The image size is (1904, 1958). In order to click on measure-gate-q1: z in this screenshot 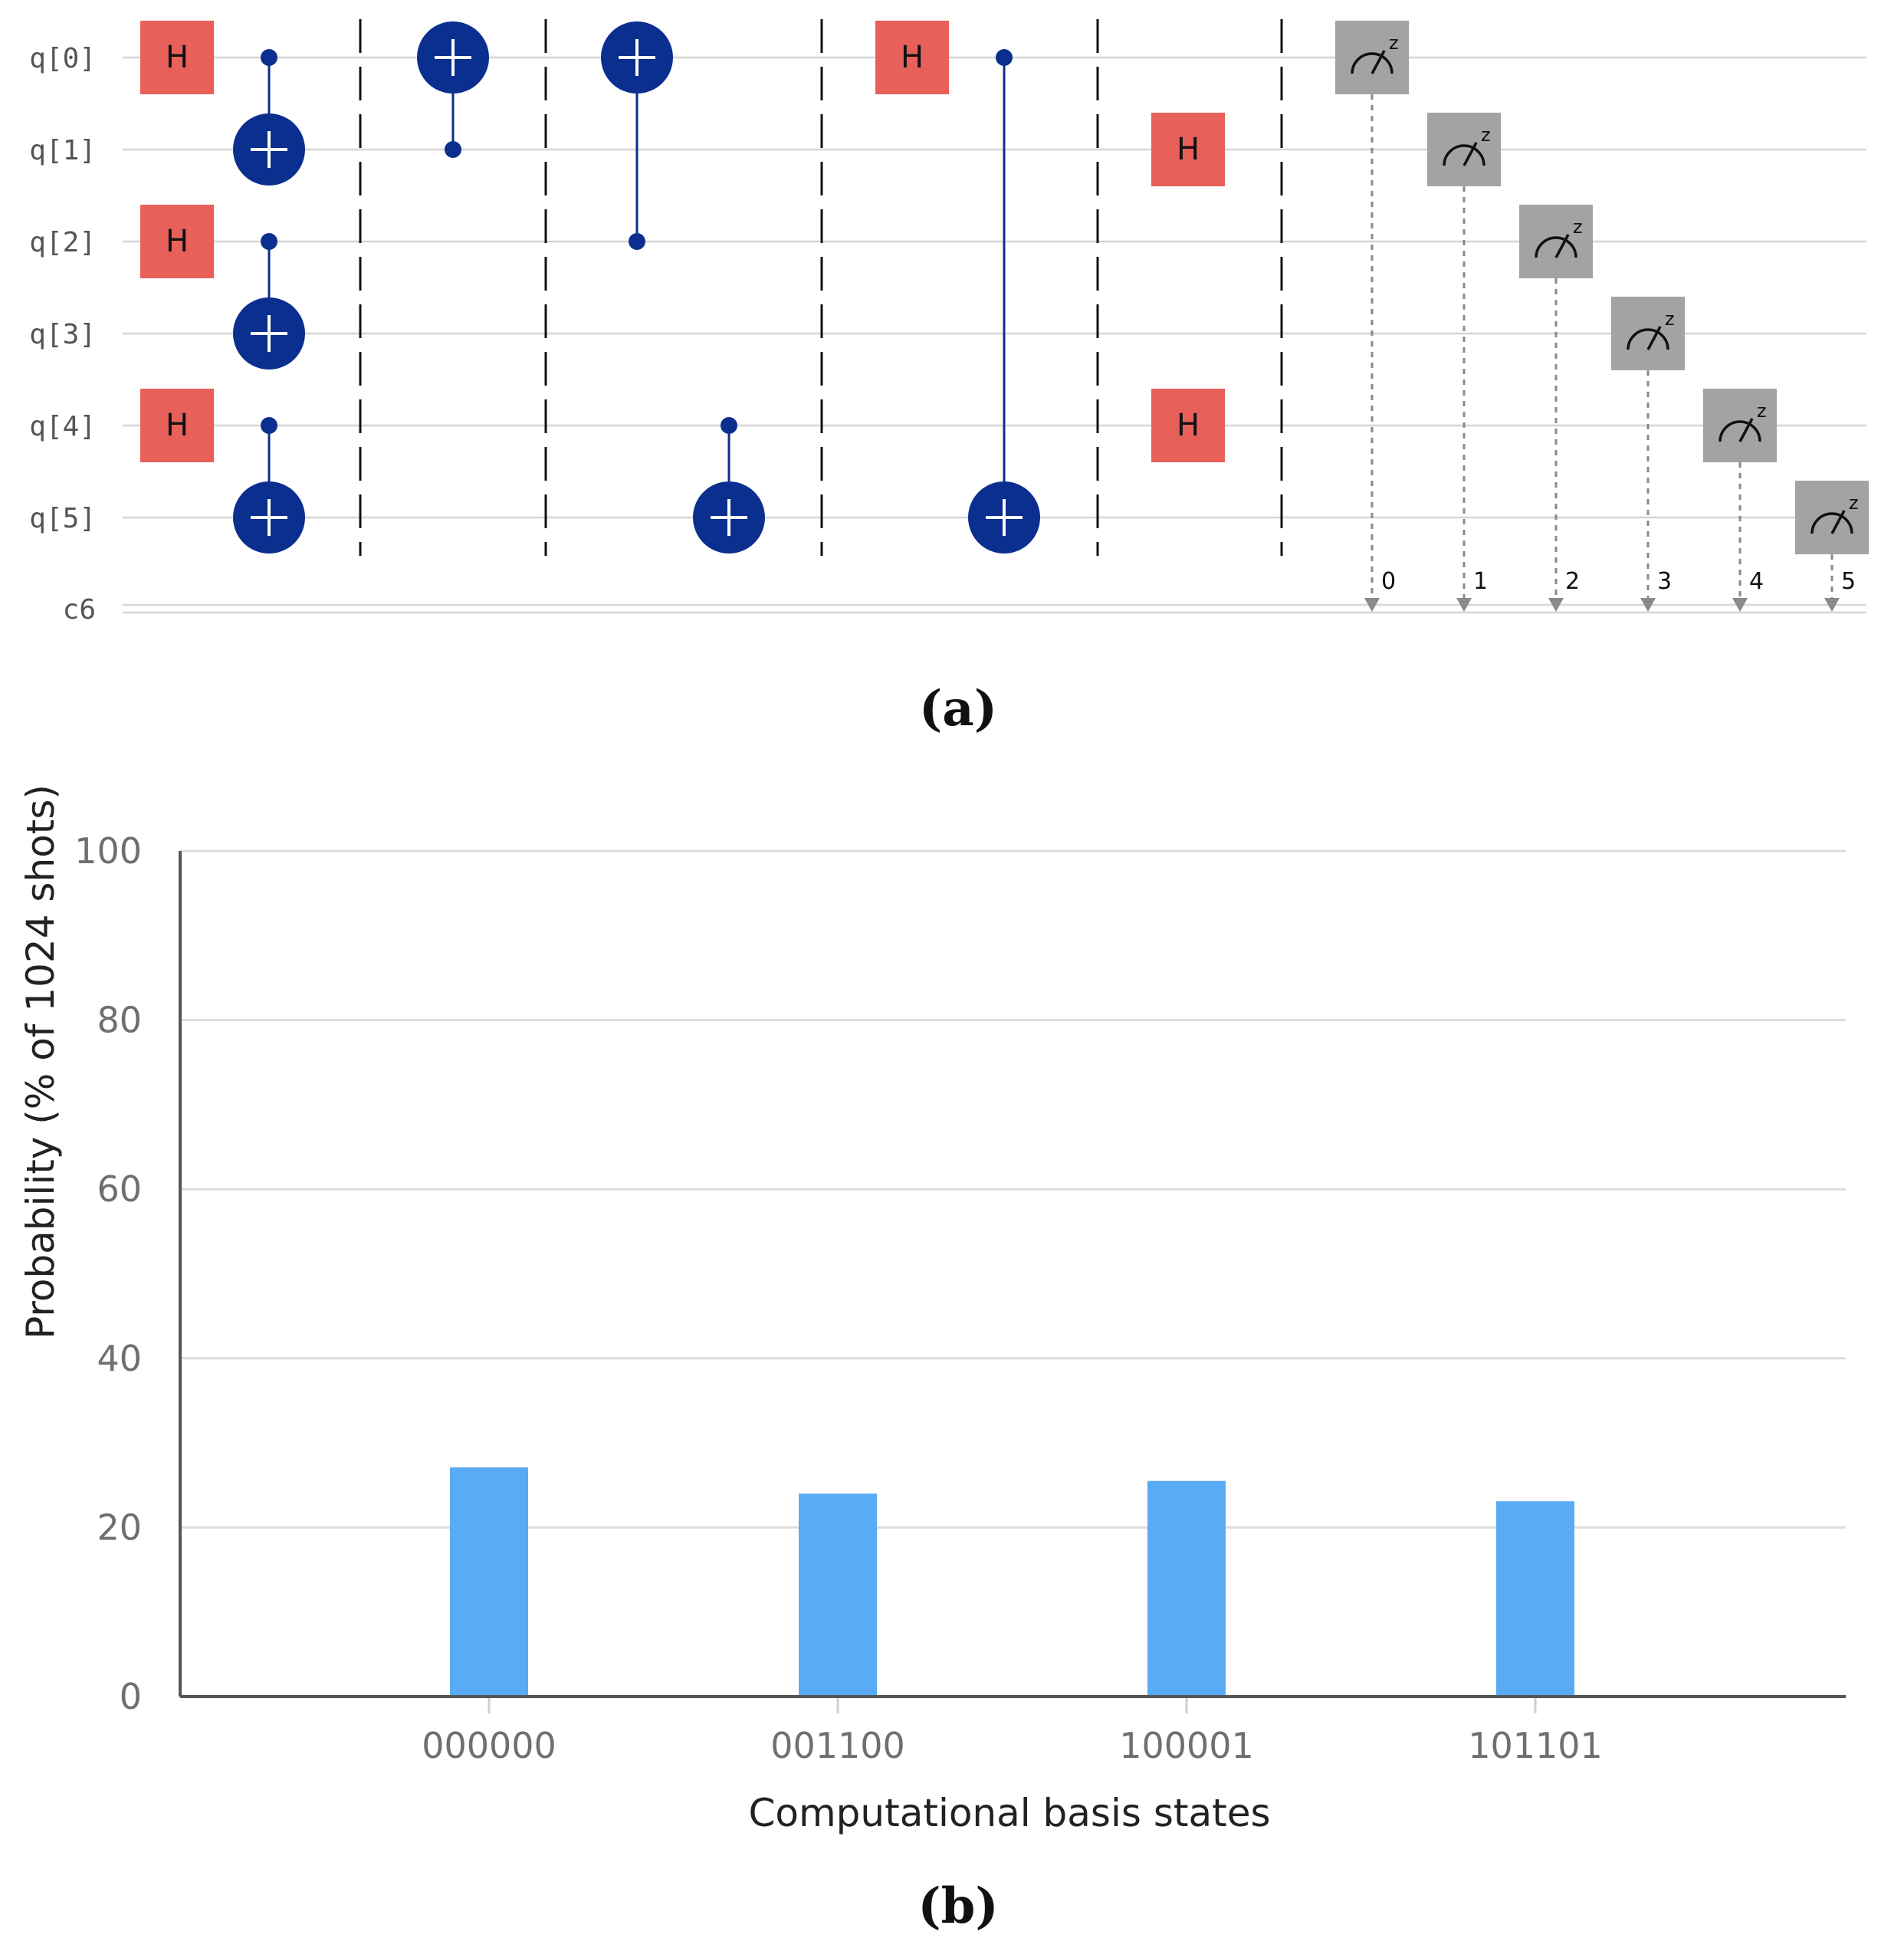, I will do `click(1464, 149)`.